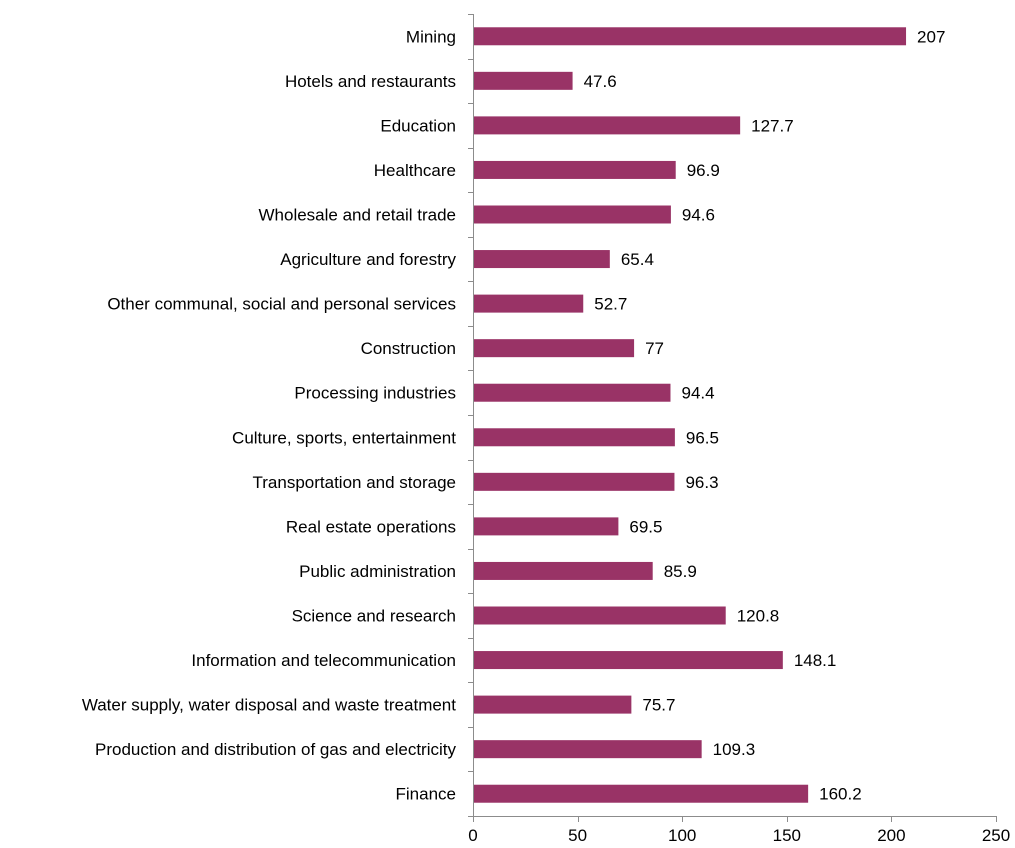 The image size is (1015, 848). Describe the element at coordinates (368, 259) in the screenshot. I see `category-label: Agriculture and forestry` at that location.